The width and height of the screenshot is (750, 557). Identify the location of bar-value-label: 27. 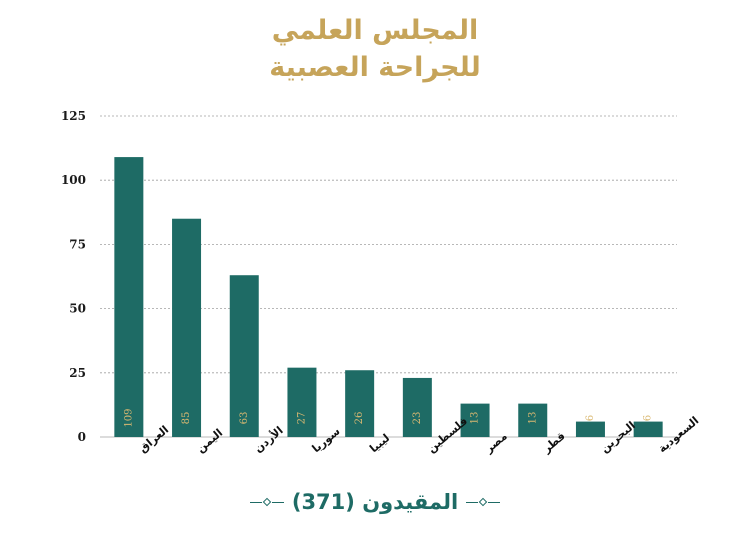
(301, 418).